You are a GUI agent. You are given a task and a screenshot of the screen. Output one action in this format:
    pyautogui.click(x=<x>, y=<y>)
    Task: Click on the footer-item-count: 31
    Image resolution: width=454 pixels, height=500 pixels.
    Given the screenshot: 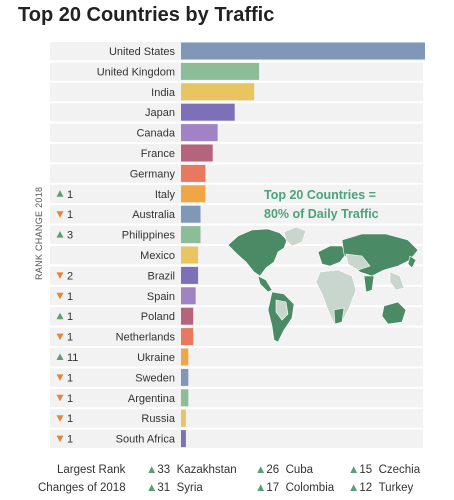 What is the action you would take?
    pyautogui.click(x=164, y=488)
    